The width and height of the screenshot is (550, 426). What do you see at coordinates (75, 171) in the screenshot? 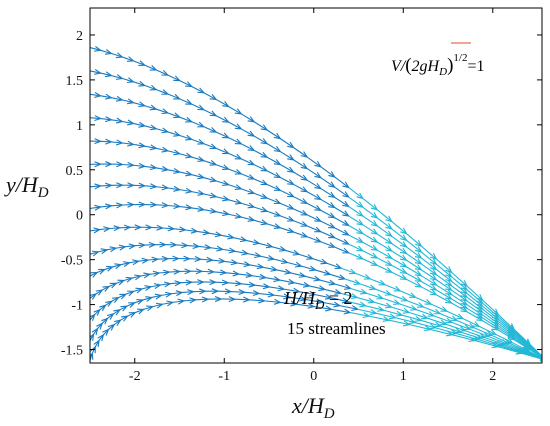
I see `y-tick-label: 0.5` at bounding box center [75, 171].